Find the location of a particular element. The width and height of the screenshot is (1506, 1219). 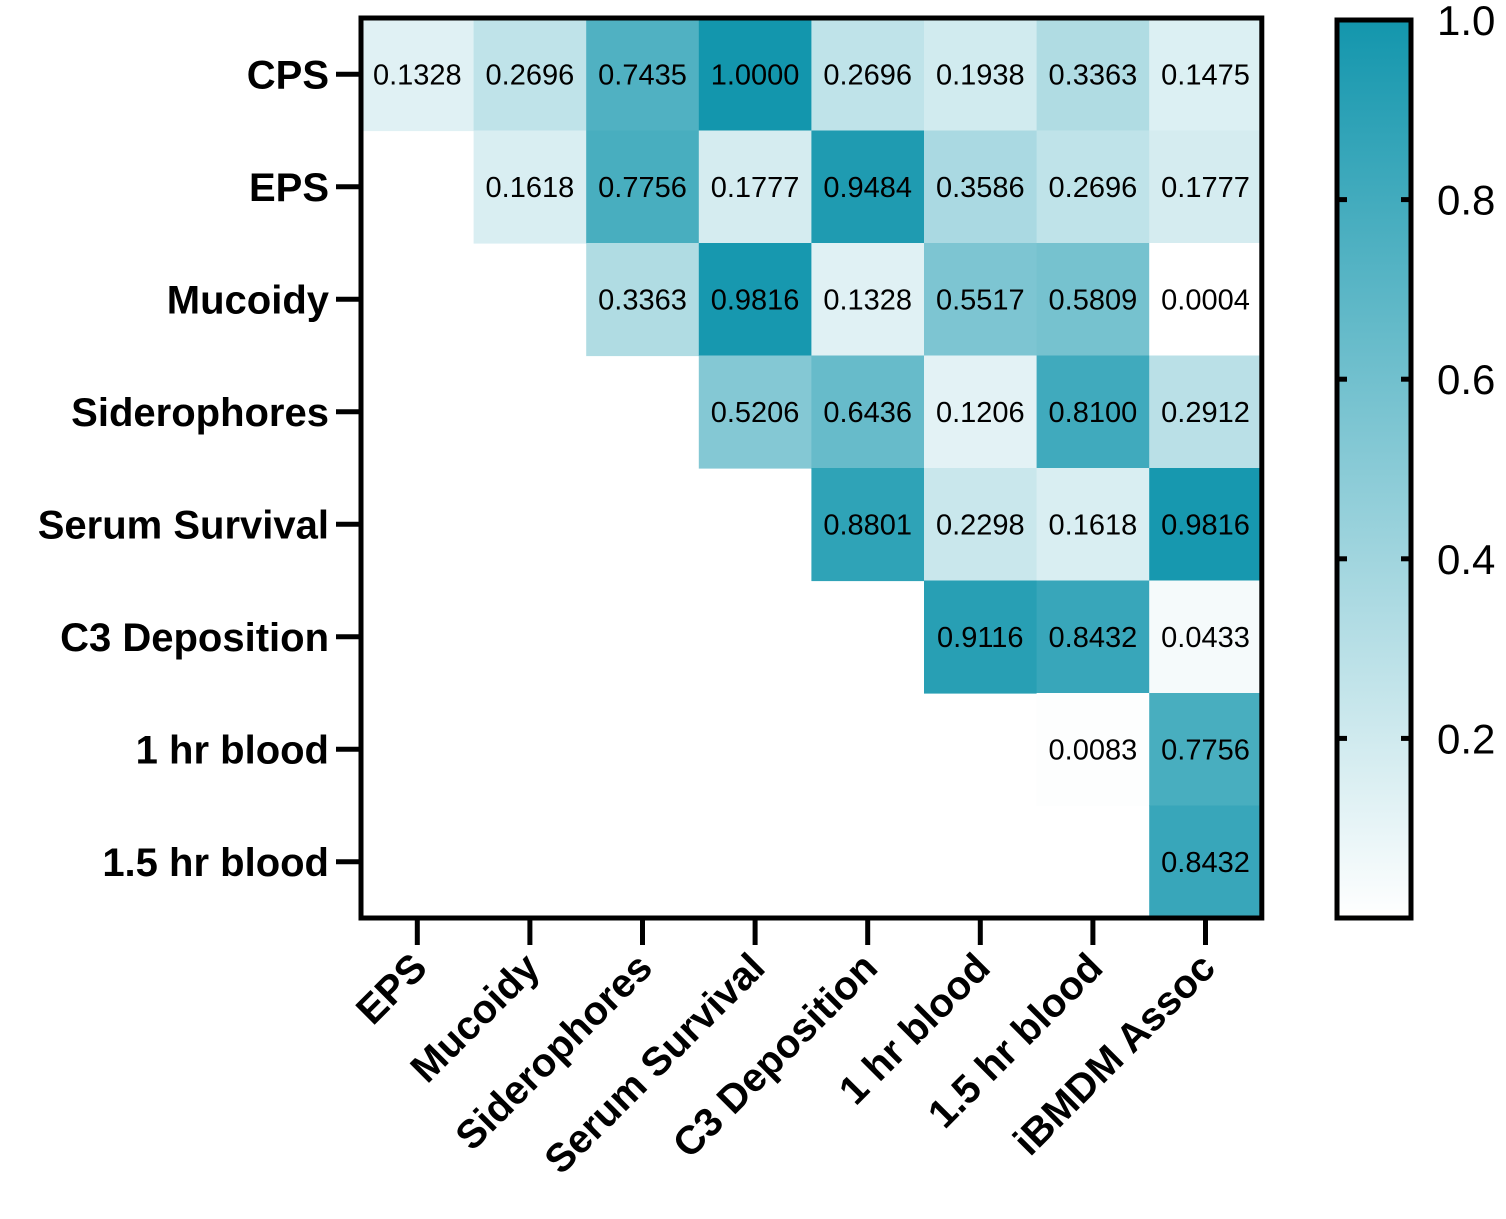

row-label: 1.5 hr blood is located at coordinates (215, 863).